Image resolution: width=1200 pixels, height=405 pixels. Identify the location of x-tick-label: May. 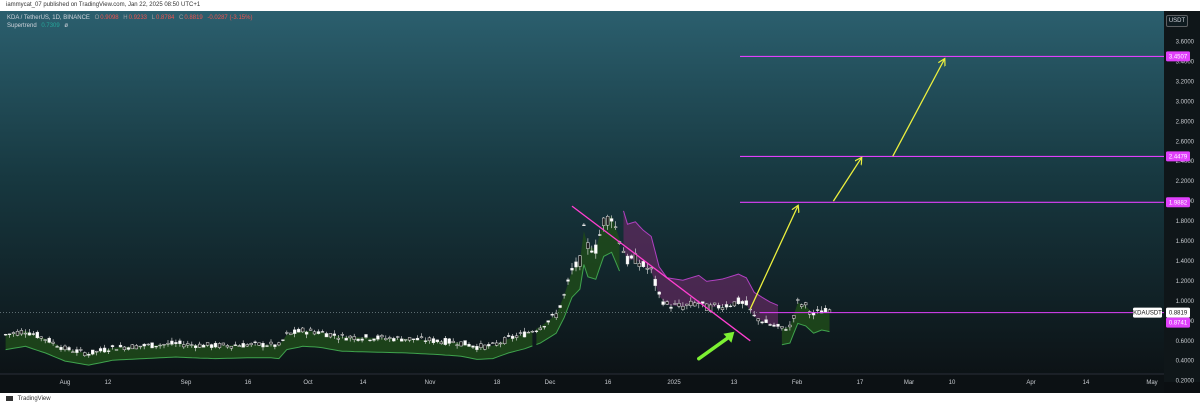
(1151, 383).